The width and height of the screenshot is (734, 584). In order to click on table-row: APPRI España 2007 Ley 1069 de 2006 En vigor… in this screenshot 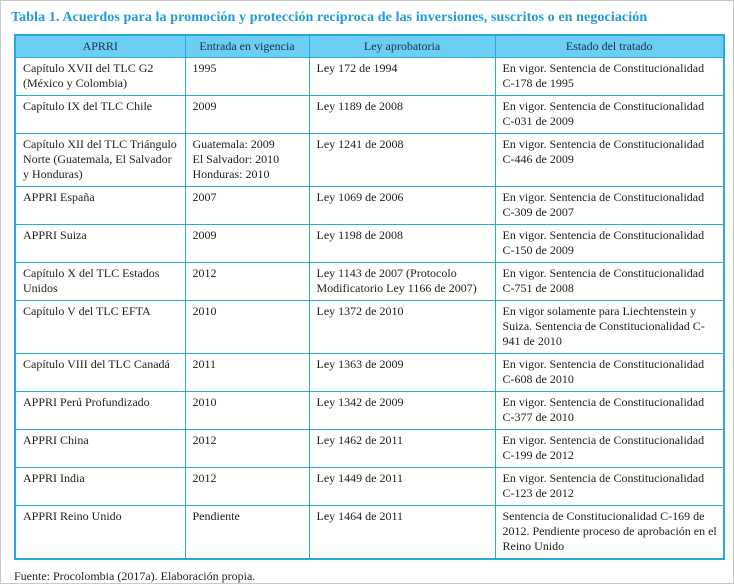, I will do `click(369, 205)`.